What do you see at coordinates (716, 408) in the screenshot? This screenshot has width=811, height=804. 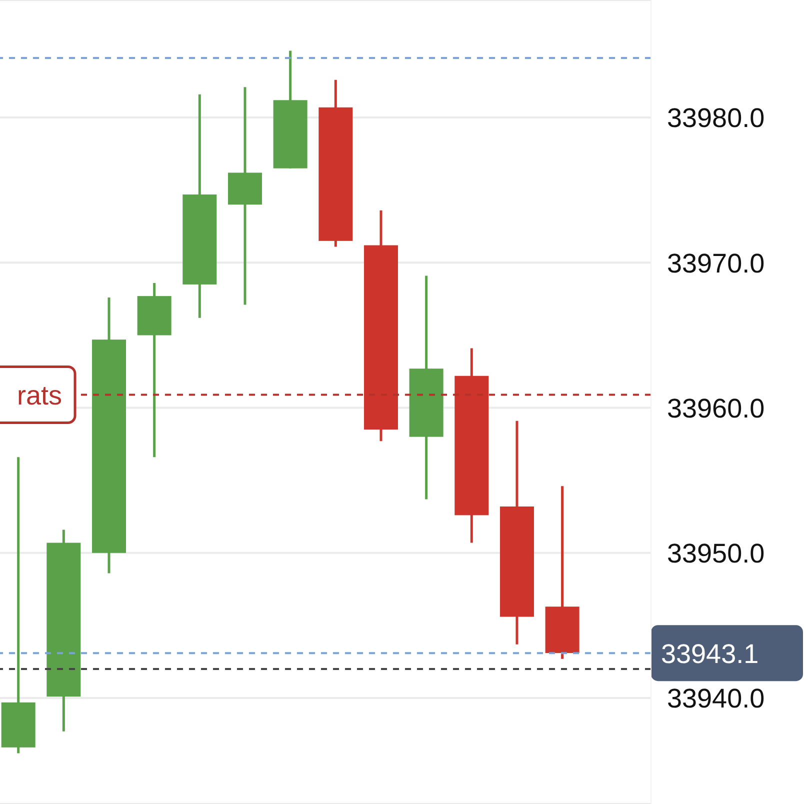 I see `y-tick-label: 33960.0` at bounding box center [716, 408].